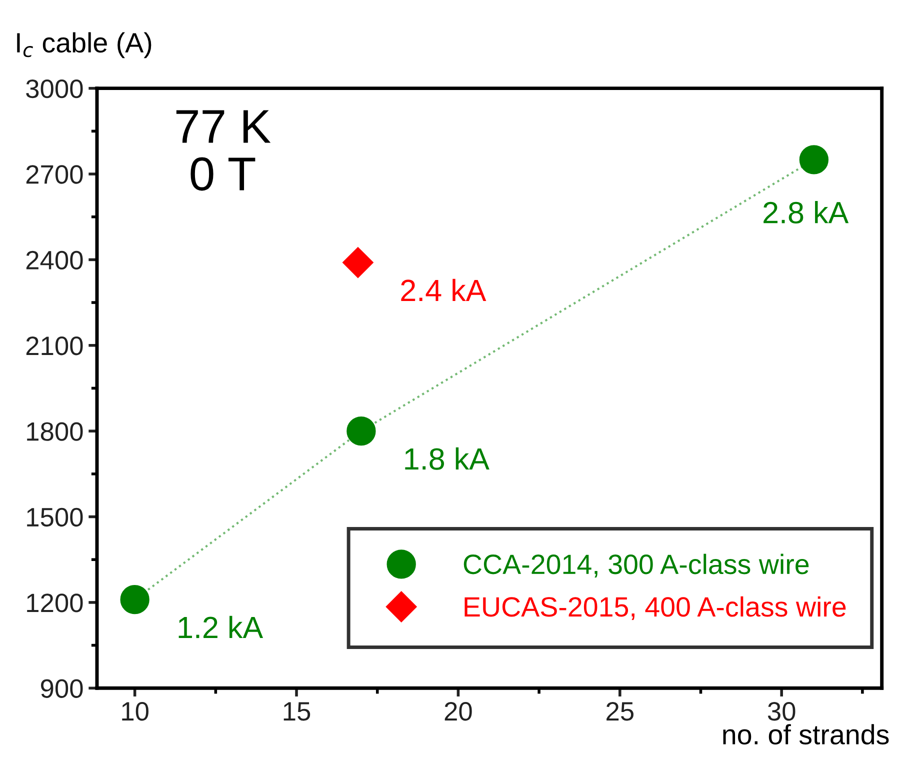 The width and height of the screenshot is (898, 768). What do you see at coordinates (54, 174) in the screenshot?
I see `y-tick-label: 2700` at bounding box center [54, 174].